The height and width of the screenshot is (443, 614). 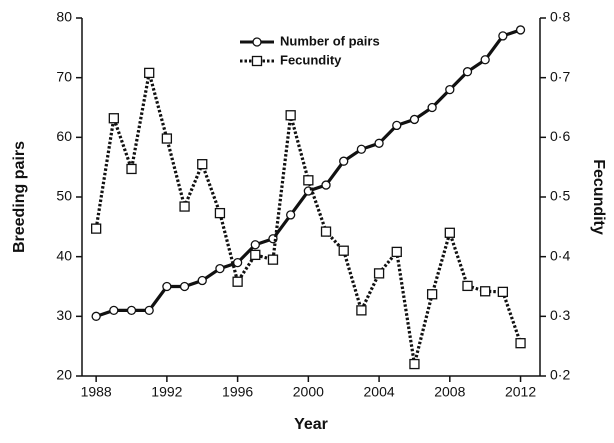 What do you see at coordinates (379, 392) in the screenshot?
I see `x-tick-label: 2004` at bounding box center [379, 392].